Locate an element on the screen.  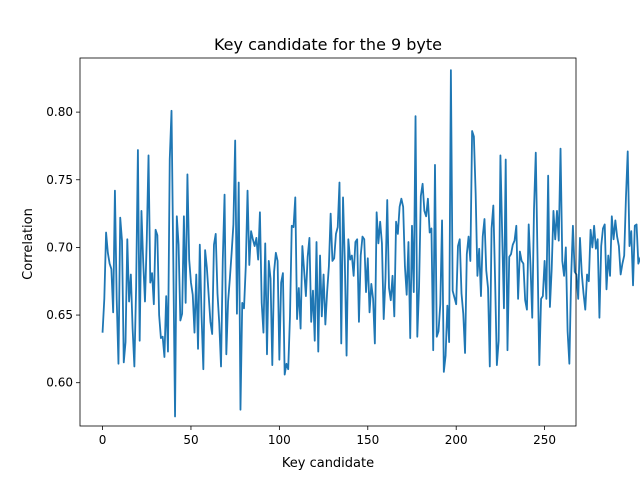
y-tick-label: 0.80 is located at coordinates (59, 112).